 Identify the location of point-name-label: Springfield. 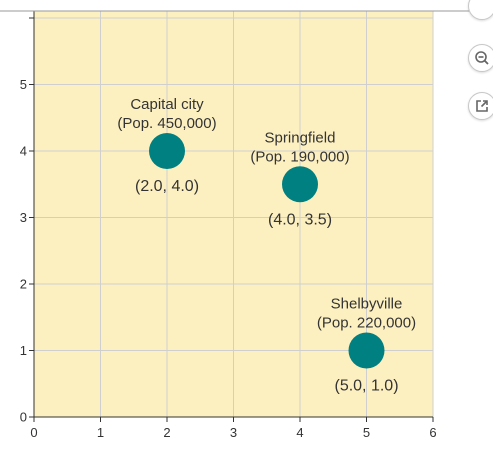
(300, 137).